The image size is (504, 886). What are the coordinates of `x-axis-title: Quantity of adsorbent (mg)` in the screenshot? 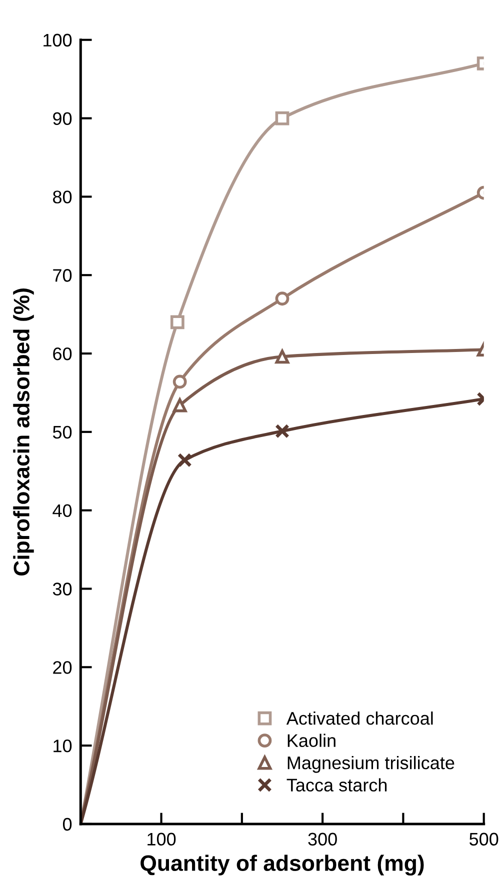 It's located at (282, 865).